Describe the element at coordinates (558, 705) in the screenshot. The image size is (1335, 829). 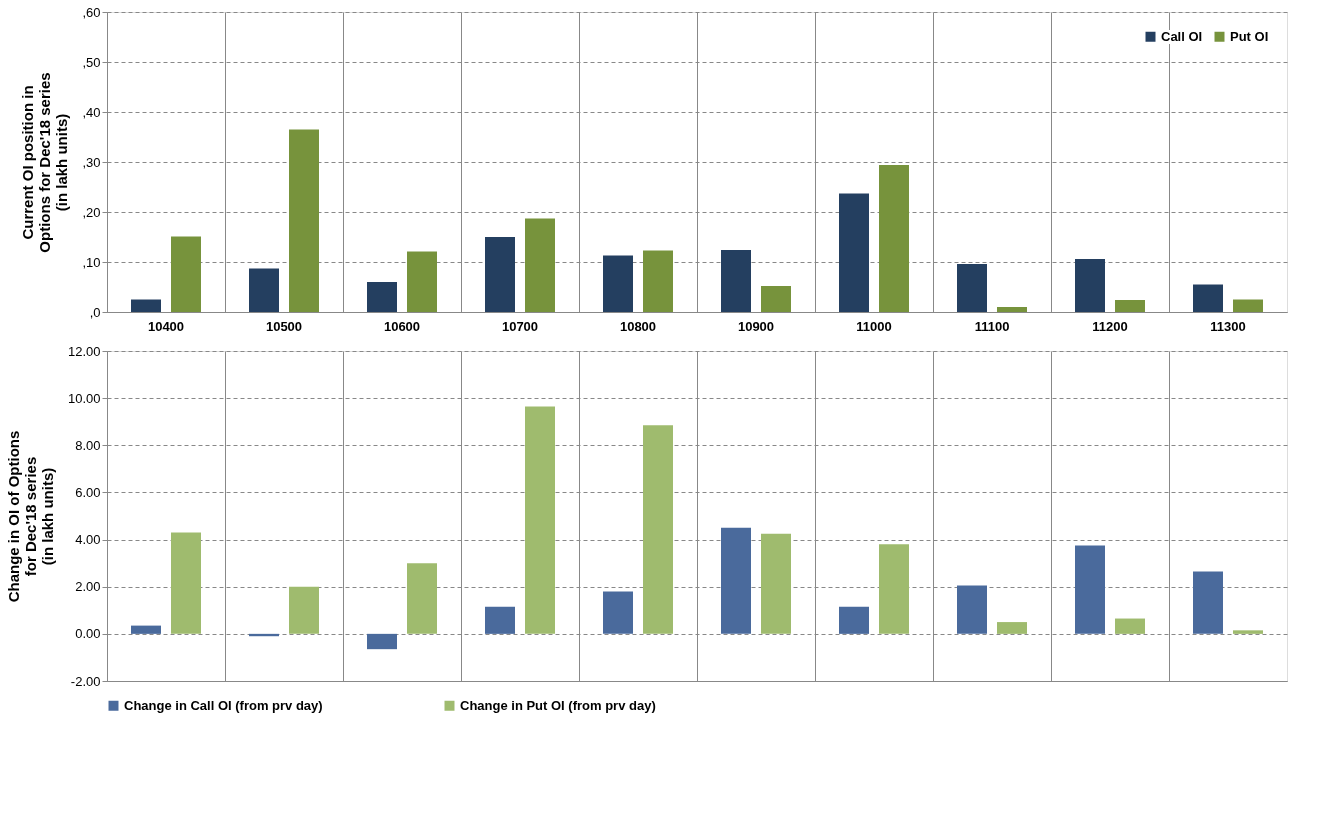
I see `legend-label: Change in Put OI (from prv day)` at that location.